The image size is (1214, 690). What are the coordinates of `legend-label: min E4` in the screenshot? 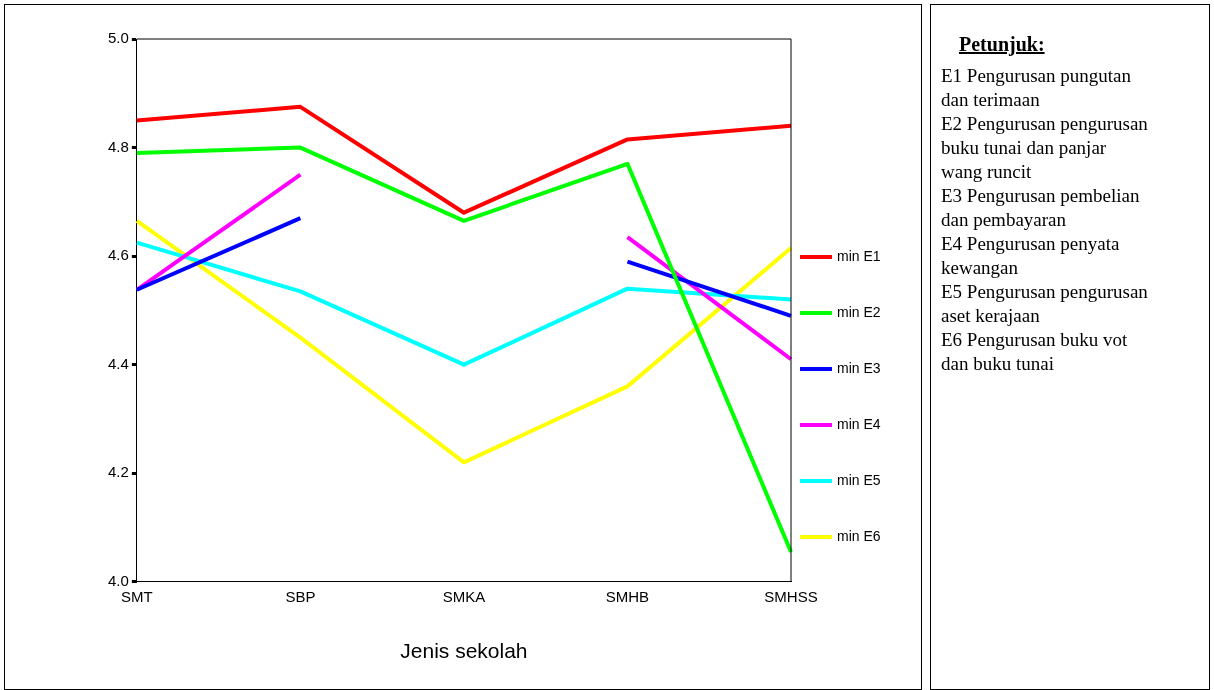 It's located at (859, 424).